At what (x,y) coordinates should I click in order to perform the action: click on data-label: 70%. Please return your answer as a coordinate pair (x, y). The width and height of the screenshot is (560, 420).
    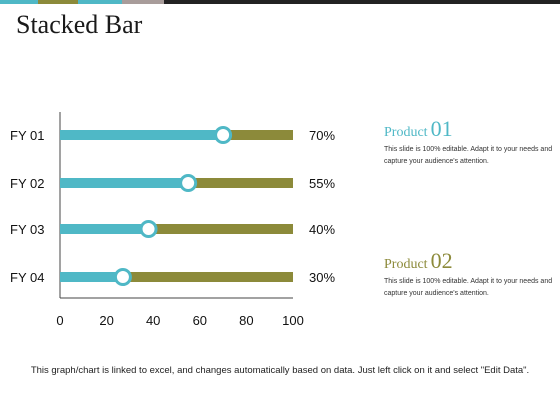
    Looking at the image, I should click on (322, 135).